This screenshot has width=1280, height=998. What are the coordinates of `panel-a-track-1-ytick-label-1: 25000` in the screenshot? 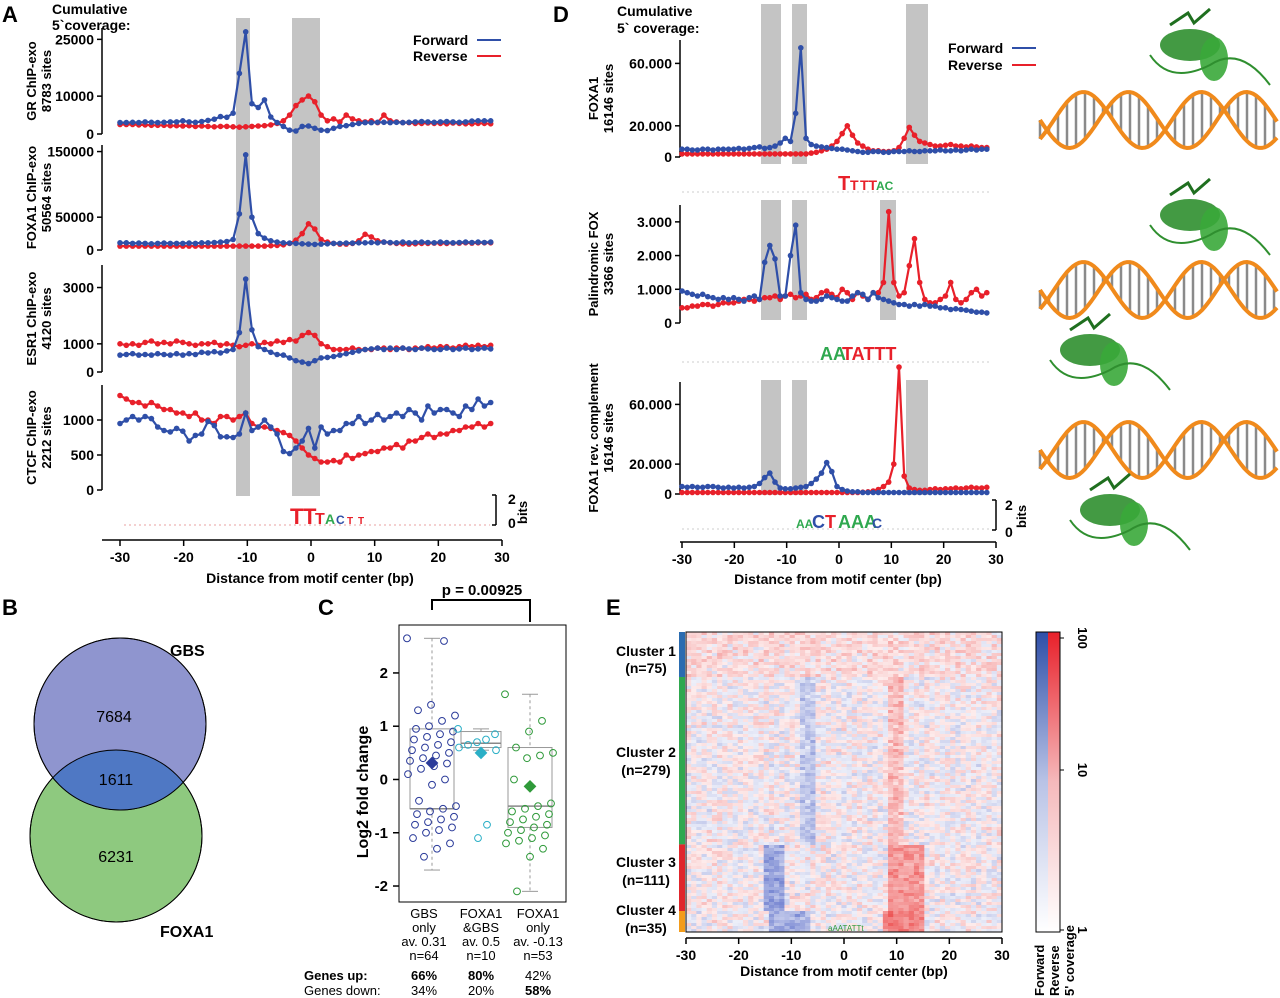 It's located at (74, 39).